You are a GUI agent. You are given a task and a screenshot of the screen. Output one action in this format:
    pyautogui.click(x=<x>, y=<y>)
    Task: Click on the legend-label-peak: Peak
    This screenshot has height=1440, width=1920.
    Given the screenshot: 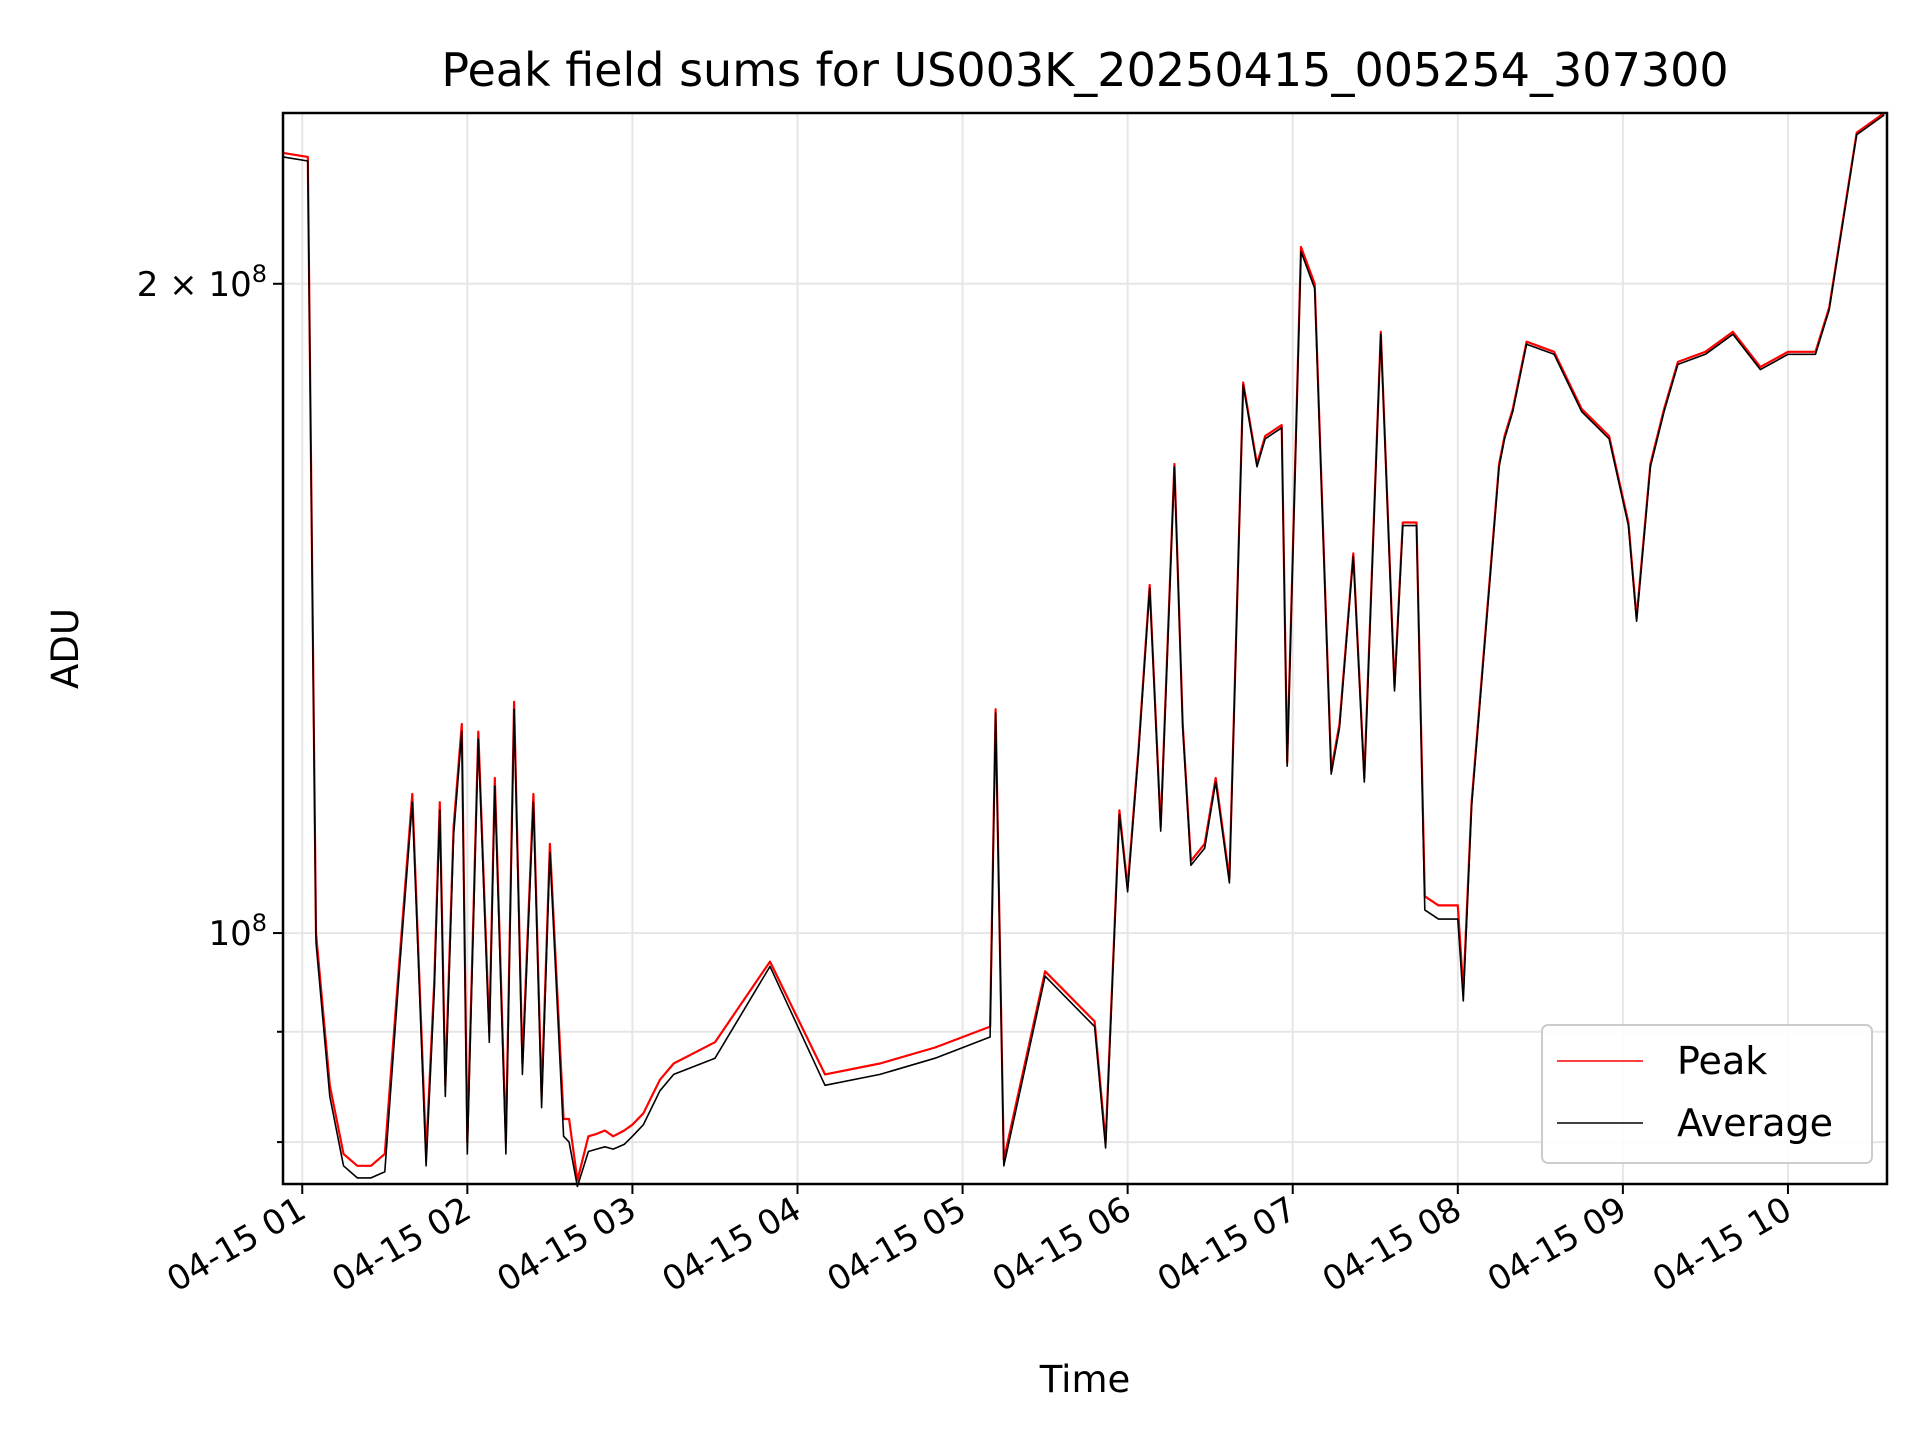 What is the action you would take?
    pyautogui.click(x=1722, y=1061)
    